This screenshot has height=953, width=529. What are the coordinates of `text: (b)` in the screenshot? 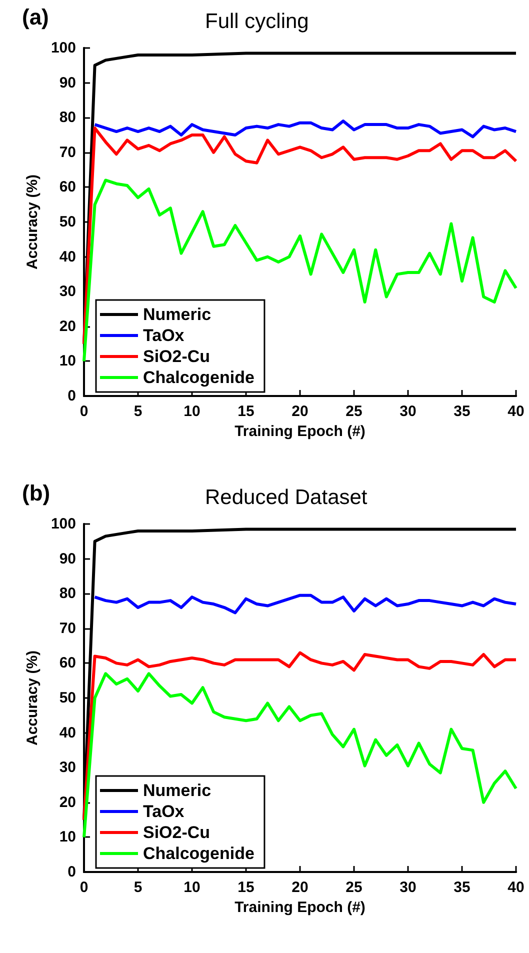 It's located at (36, 493).